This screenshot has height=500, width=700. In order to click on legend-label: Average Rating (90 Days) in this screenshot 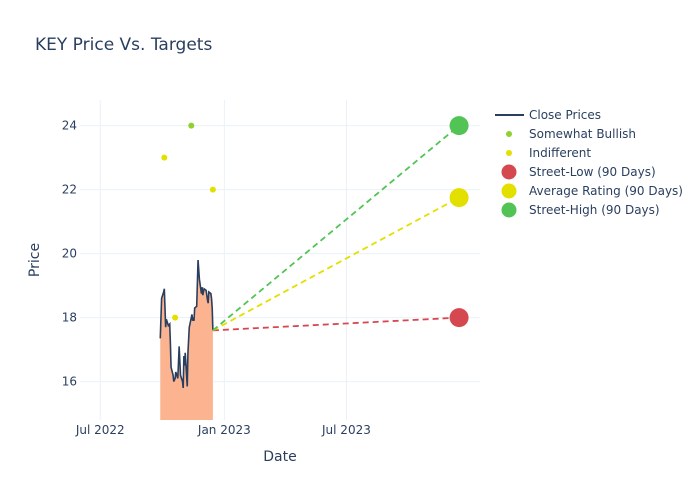, I will do `click(606, 191)`.